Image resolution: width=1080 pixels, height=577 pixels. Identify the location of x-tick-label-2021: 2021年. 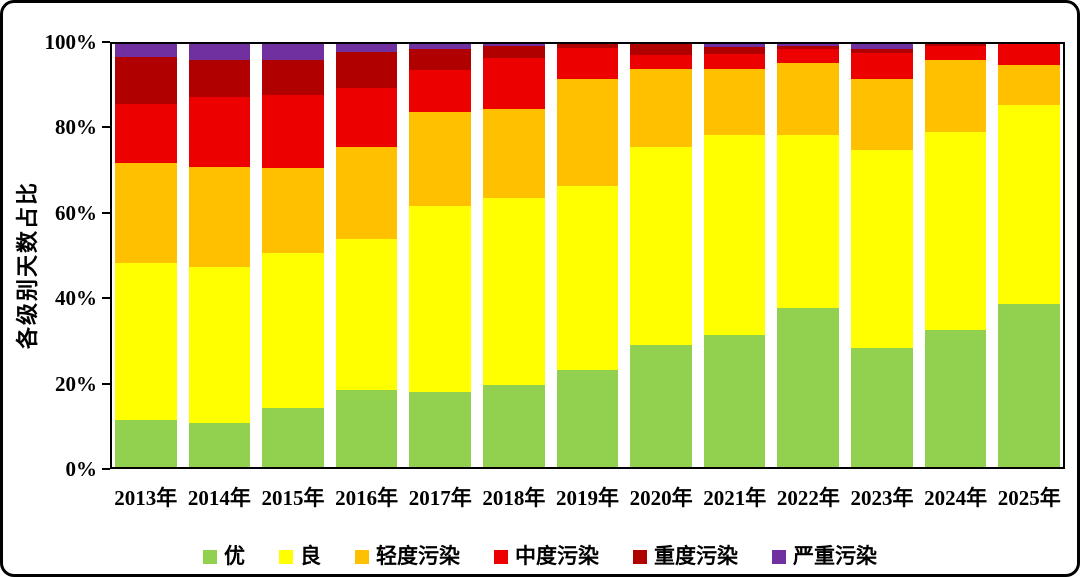
(735, 498).